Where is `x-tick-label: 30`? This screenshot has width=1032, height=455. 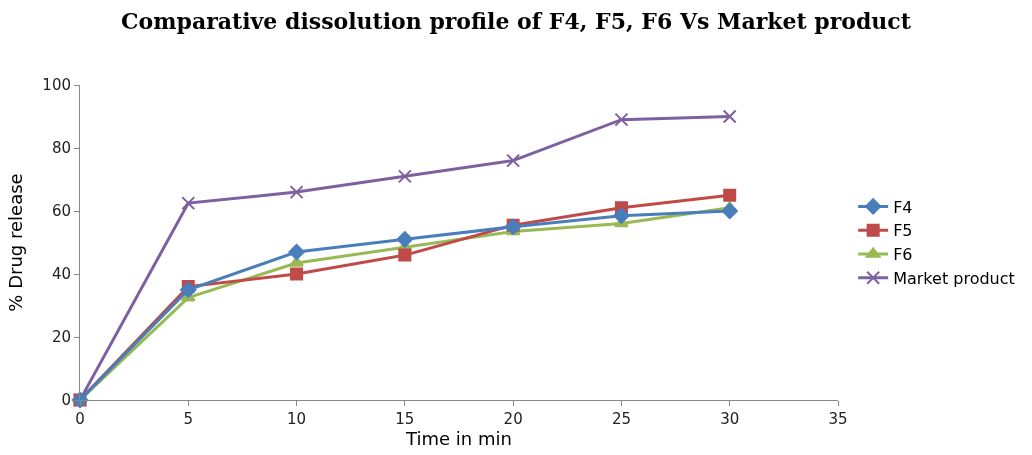 x-tick-label: 30 is located at coordinates (730, 419).